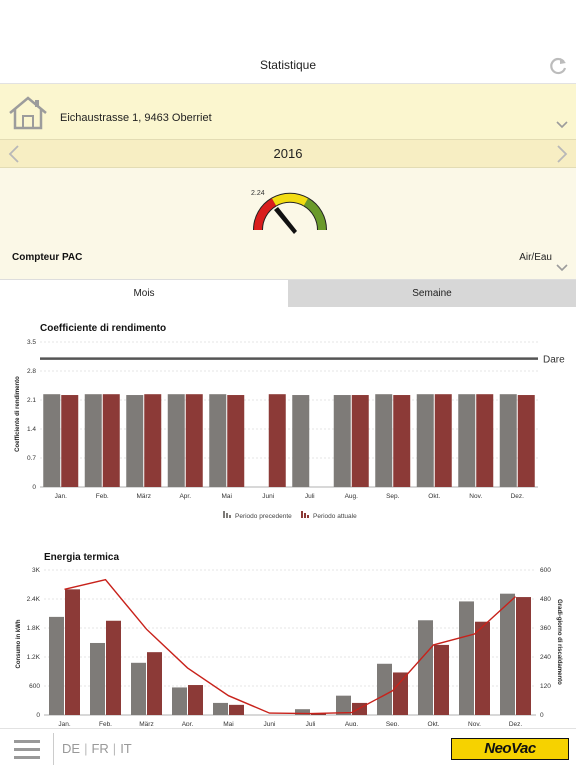  Describe the element at coordinates (288, 153) in the screenshot. I see `year-label: 2016` at that location.